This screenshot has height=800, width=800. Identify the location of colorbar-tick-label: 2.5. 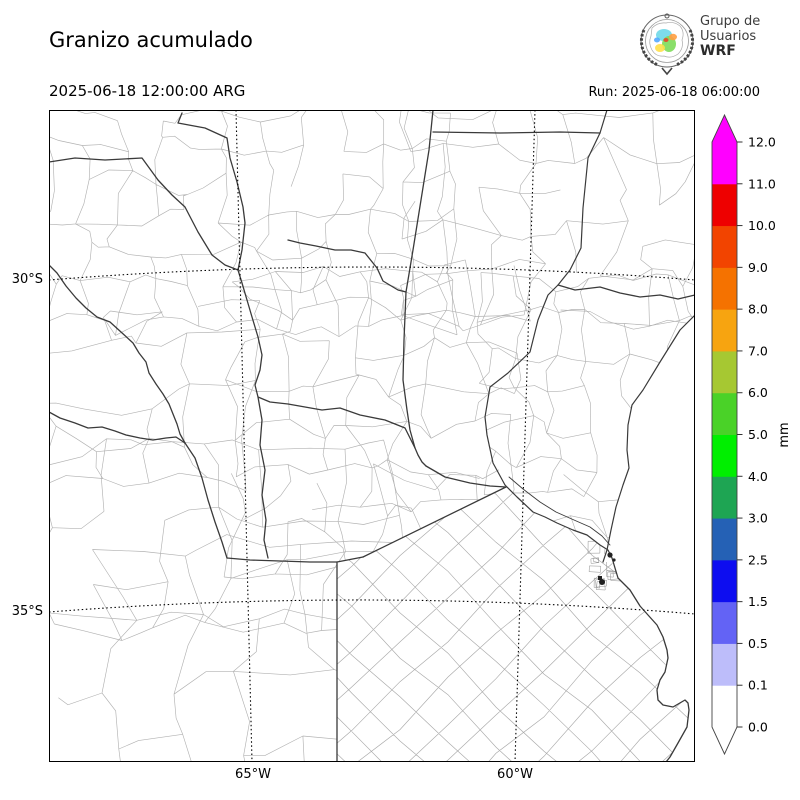
(758, 559).